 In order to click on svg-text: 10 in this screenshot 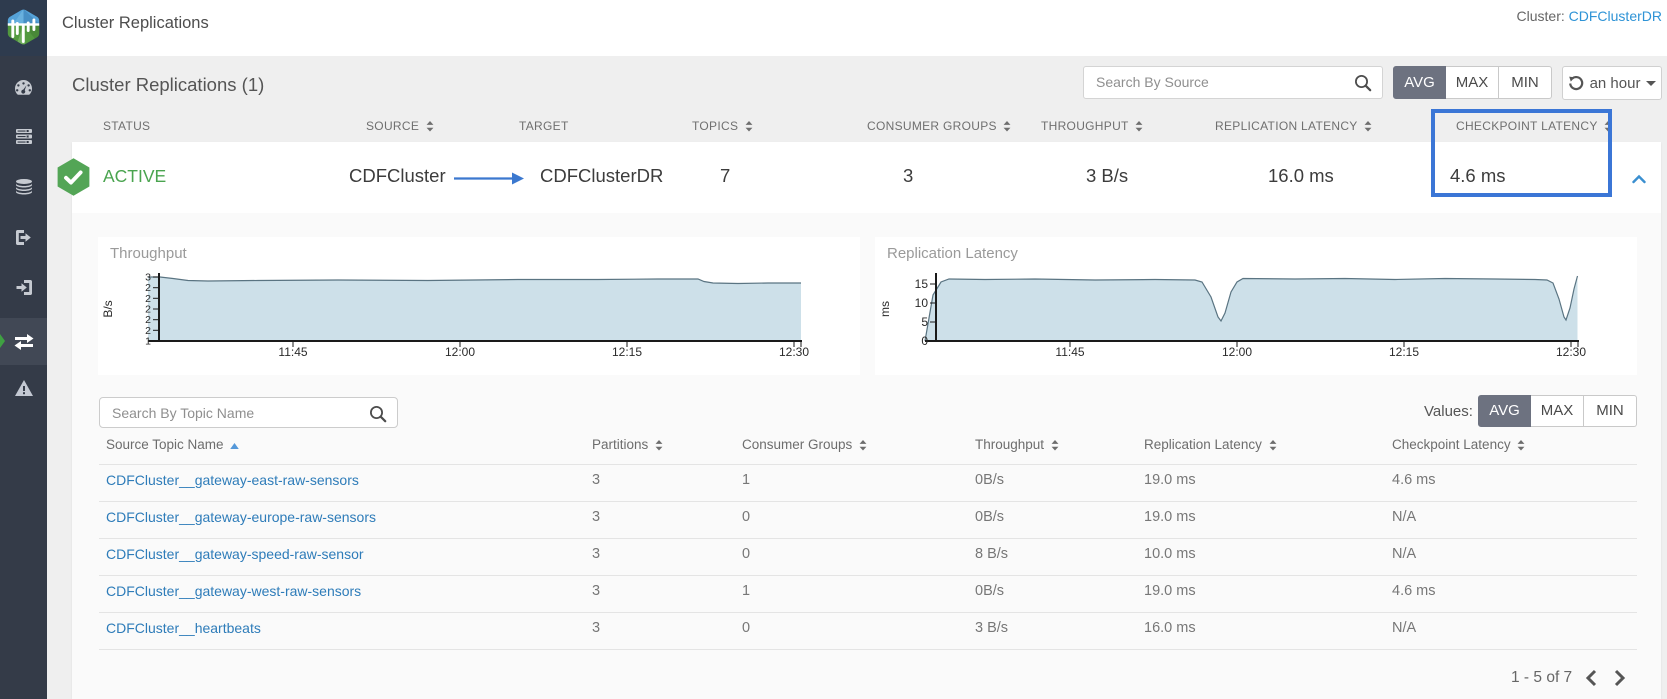, I will do `click(922, 303)`.